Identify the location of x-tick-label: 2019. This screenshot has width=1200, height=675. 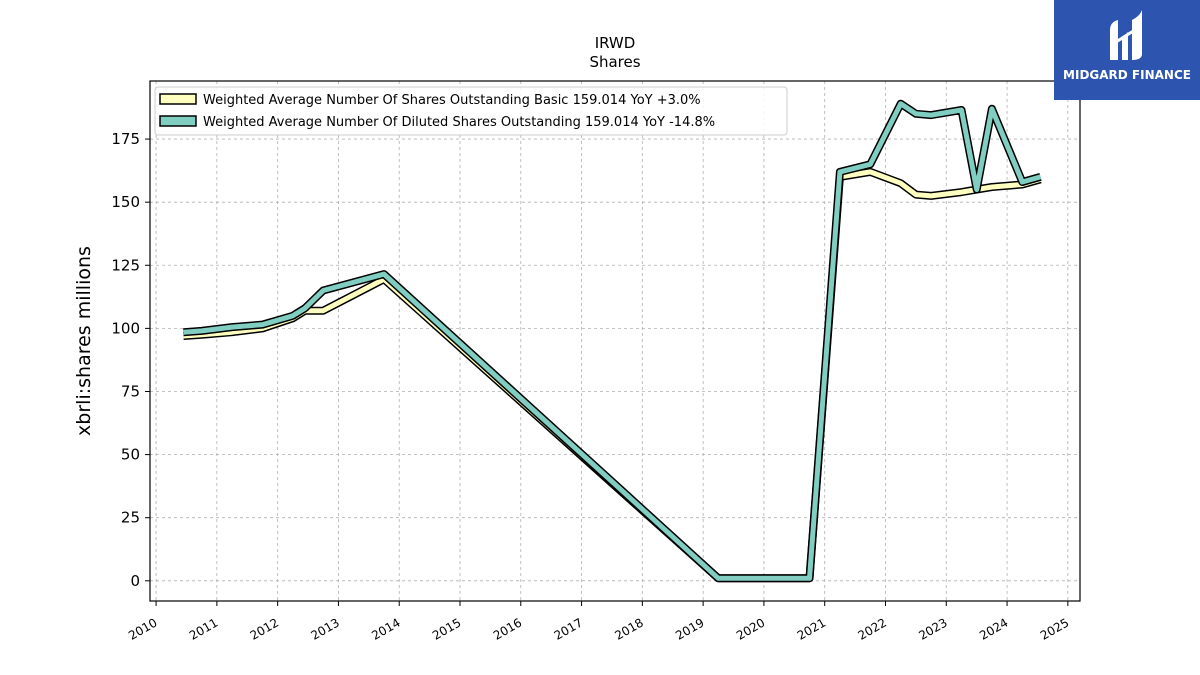
(689, 628).